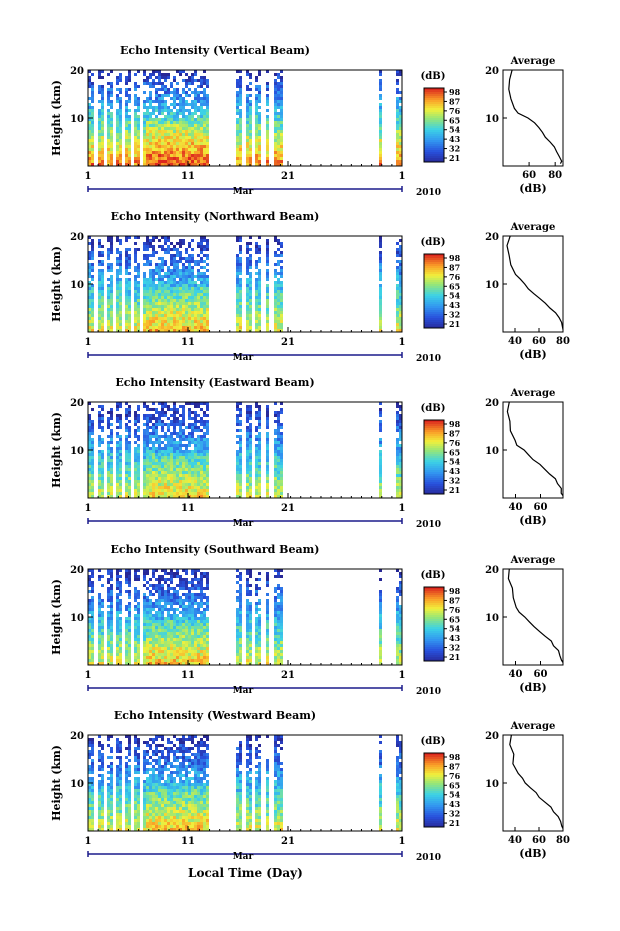  I want to click on x-tick-label: 1, so click(88, 342).